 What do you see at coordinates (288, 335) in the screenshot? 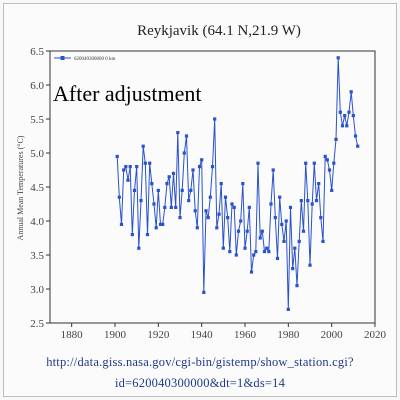
I see `x-tick-label: 1980` at bounding box center [288, 335].